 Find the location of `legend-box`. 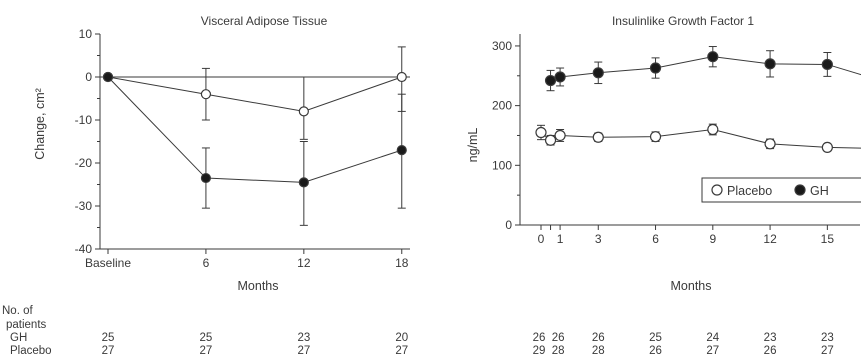

legend-box is located at coordinates (781, 190).